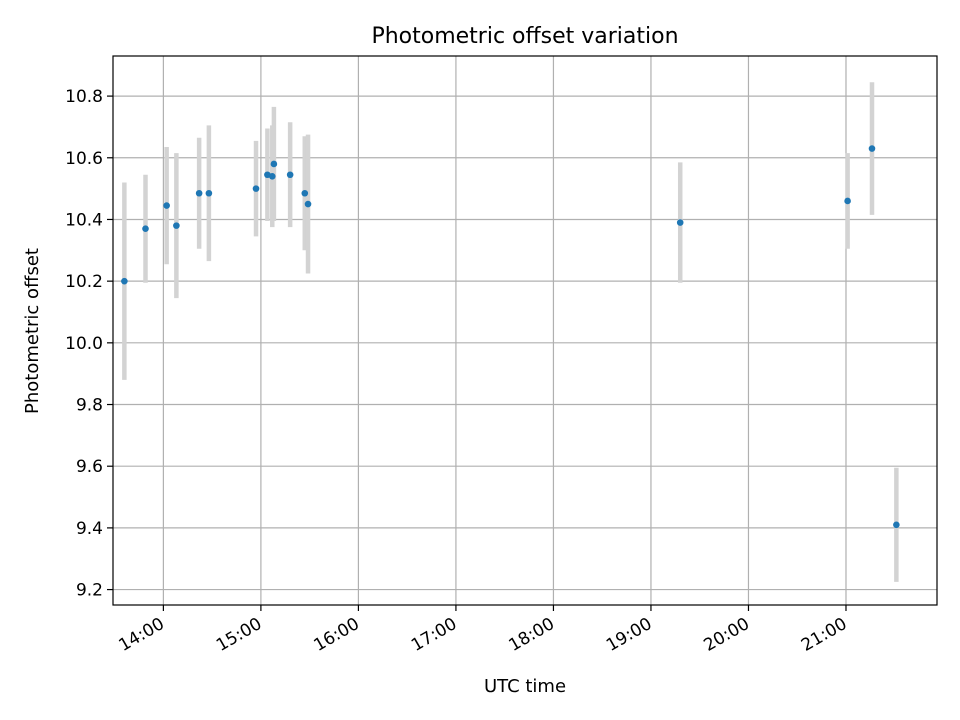 This screenshot has height=720, width=960. What do you see at coordinates (524, 36) in the screenshot?
I see `chart-title: Photometric offset variation` at bounding box center [524, 36].